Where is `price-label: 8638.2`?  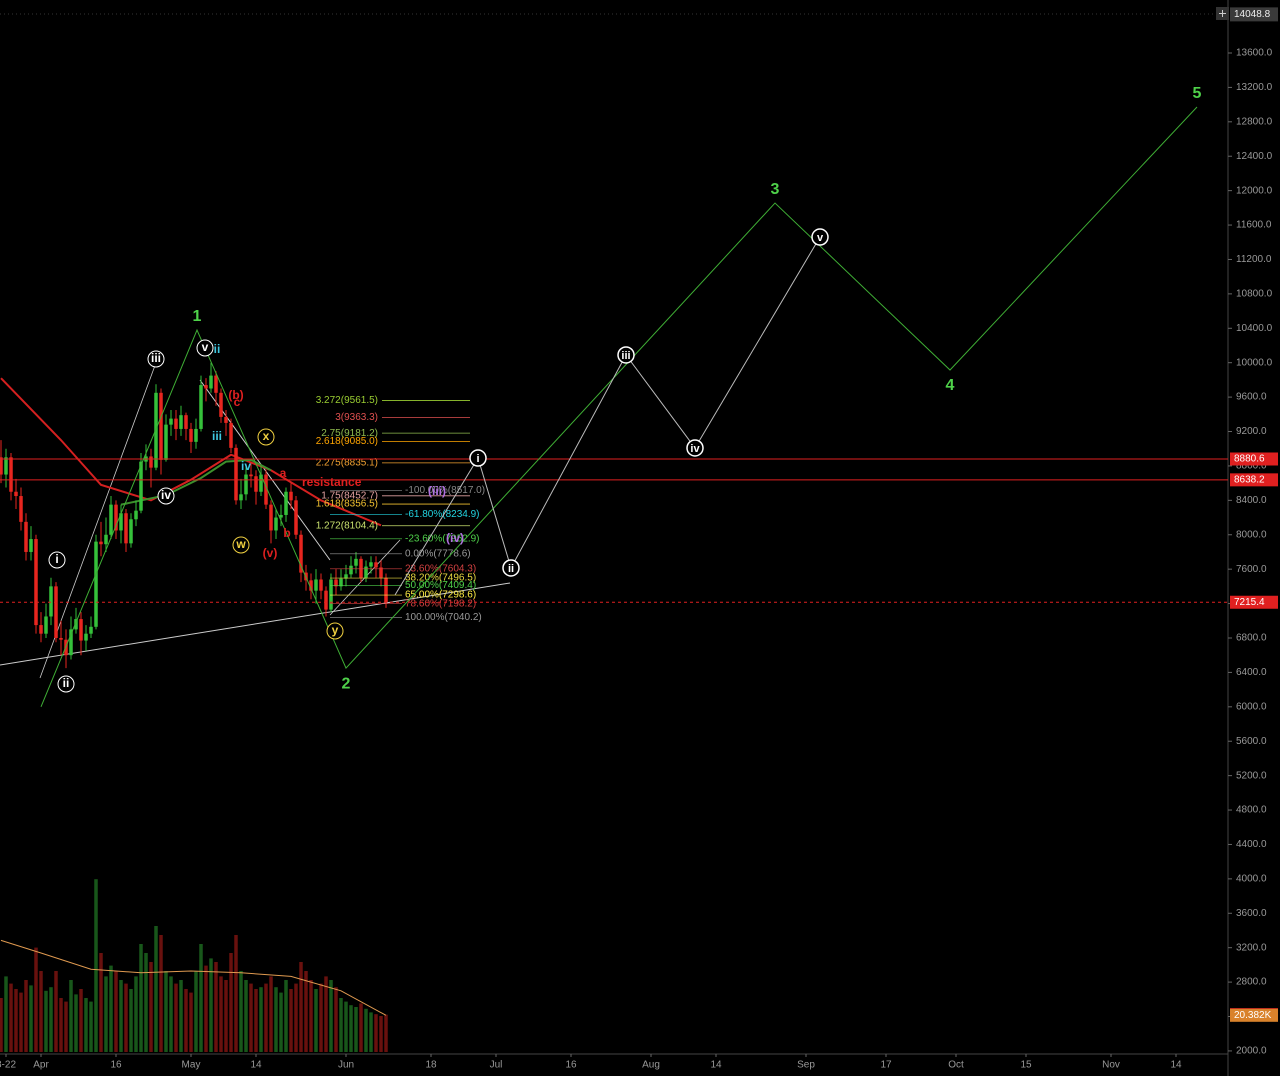 price-label: 8638.2 is located at coordinates (1249, 479).